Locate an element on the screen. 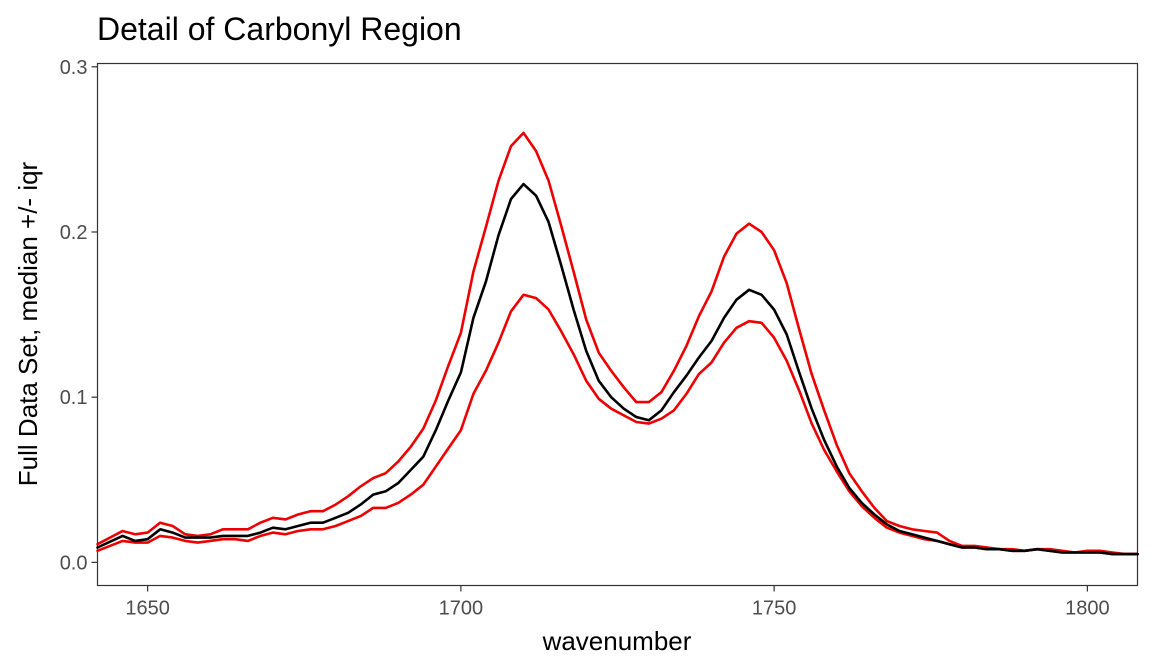 This screenshot has width=1152, height=672. x-tick-label: 1700 is located at coordinates (461, 609).